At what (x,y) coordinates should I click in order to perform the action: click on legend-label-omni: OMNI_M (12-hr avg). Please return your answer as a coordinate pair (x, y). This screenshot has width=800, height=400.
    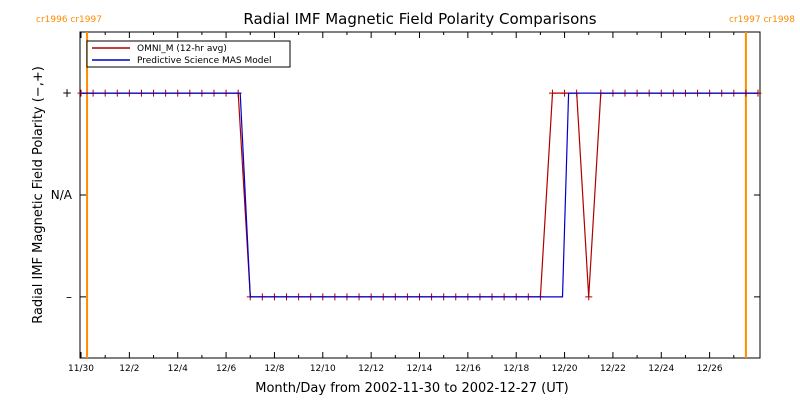
    Looking at the image, I should click on (182, 49).